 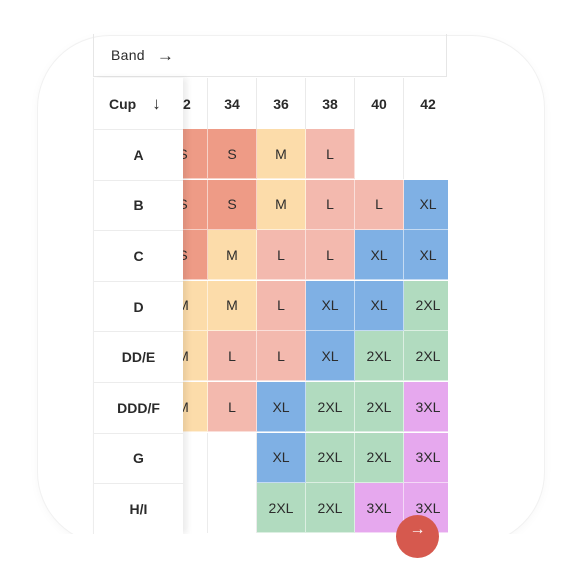 What do you see at coordinates (138, 255) in the screenshot?
I see `cup-row-label: C` at bounding box center [138, 255].